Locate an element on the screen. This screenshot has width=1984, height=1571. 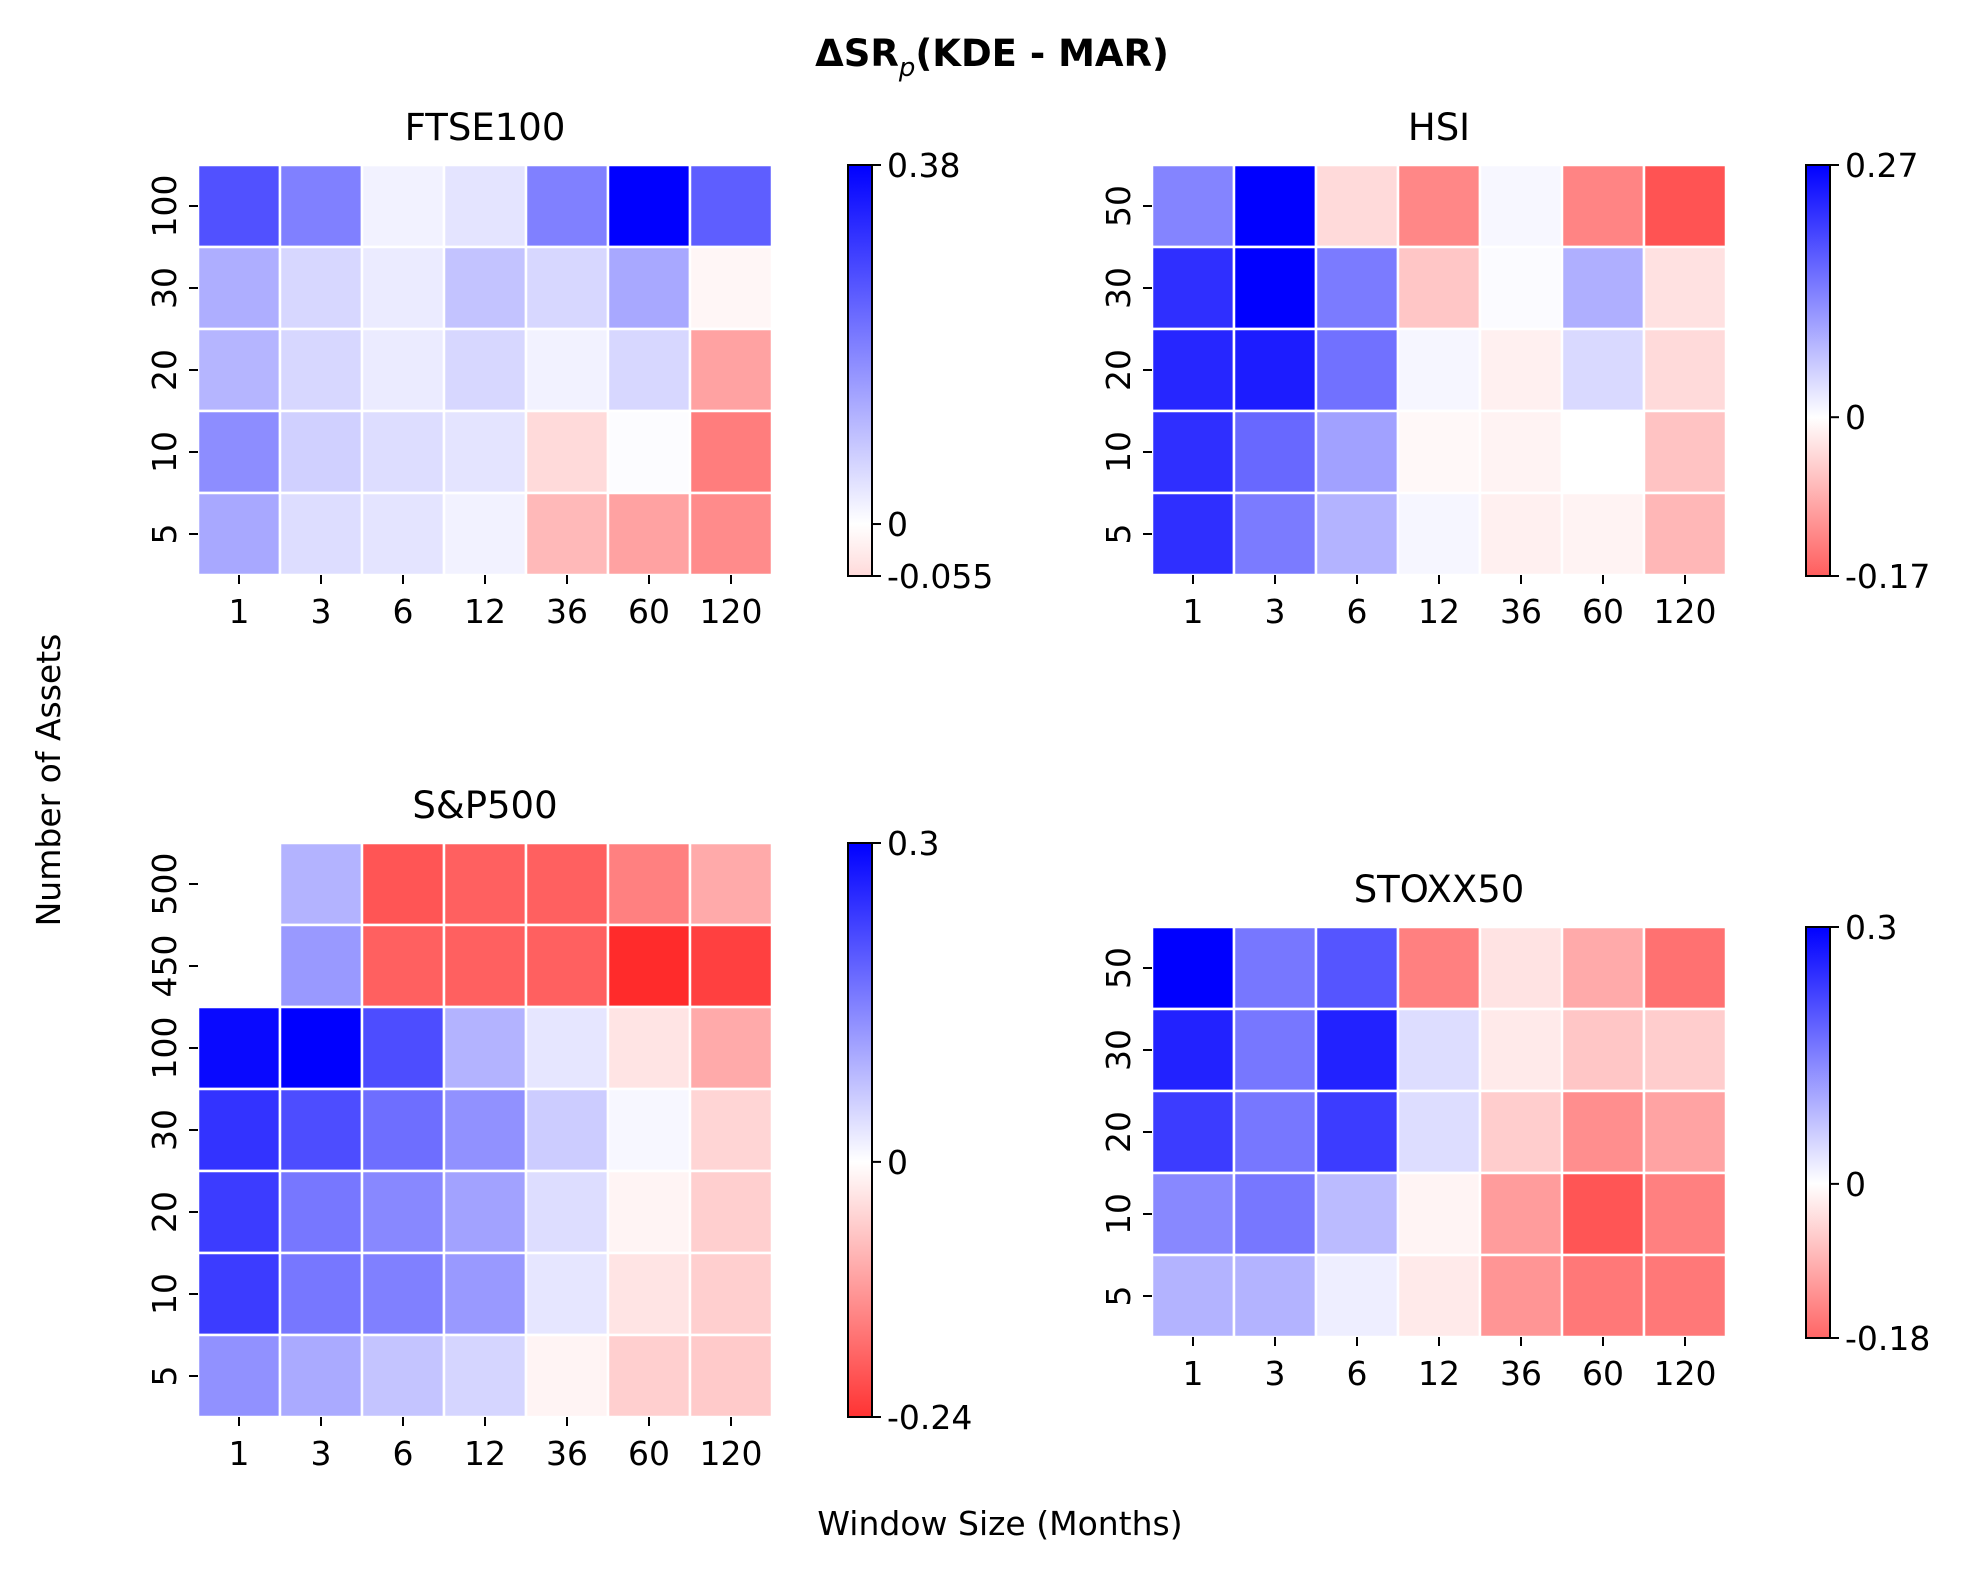
colorbar-tick-label: -0.17 is located at coordinates (1887, 576).